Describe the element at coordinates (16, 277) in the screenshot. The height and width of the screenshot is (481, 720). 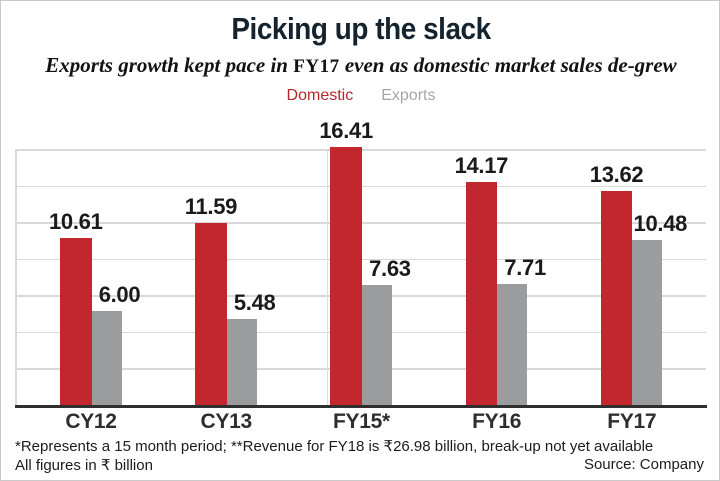
I see `y-axis-line` at that location.